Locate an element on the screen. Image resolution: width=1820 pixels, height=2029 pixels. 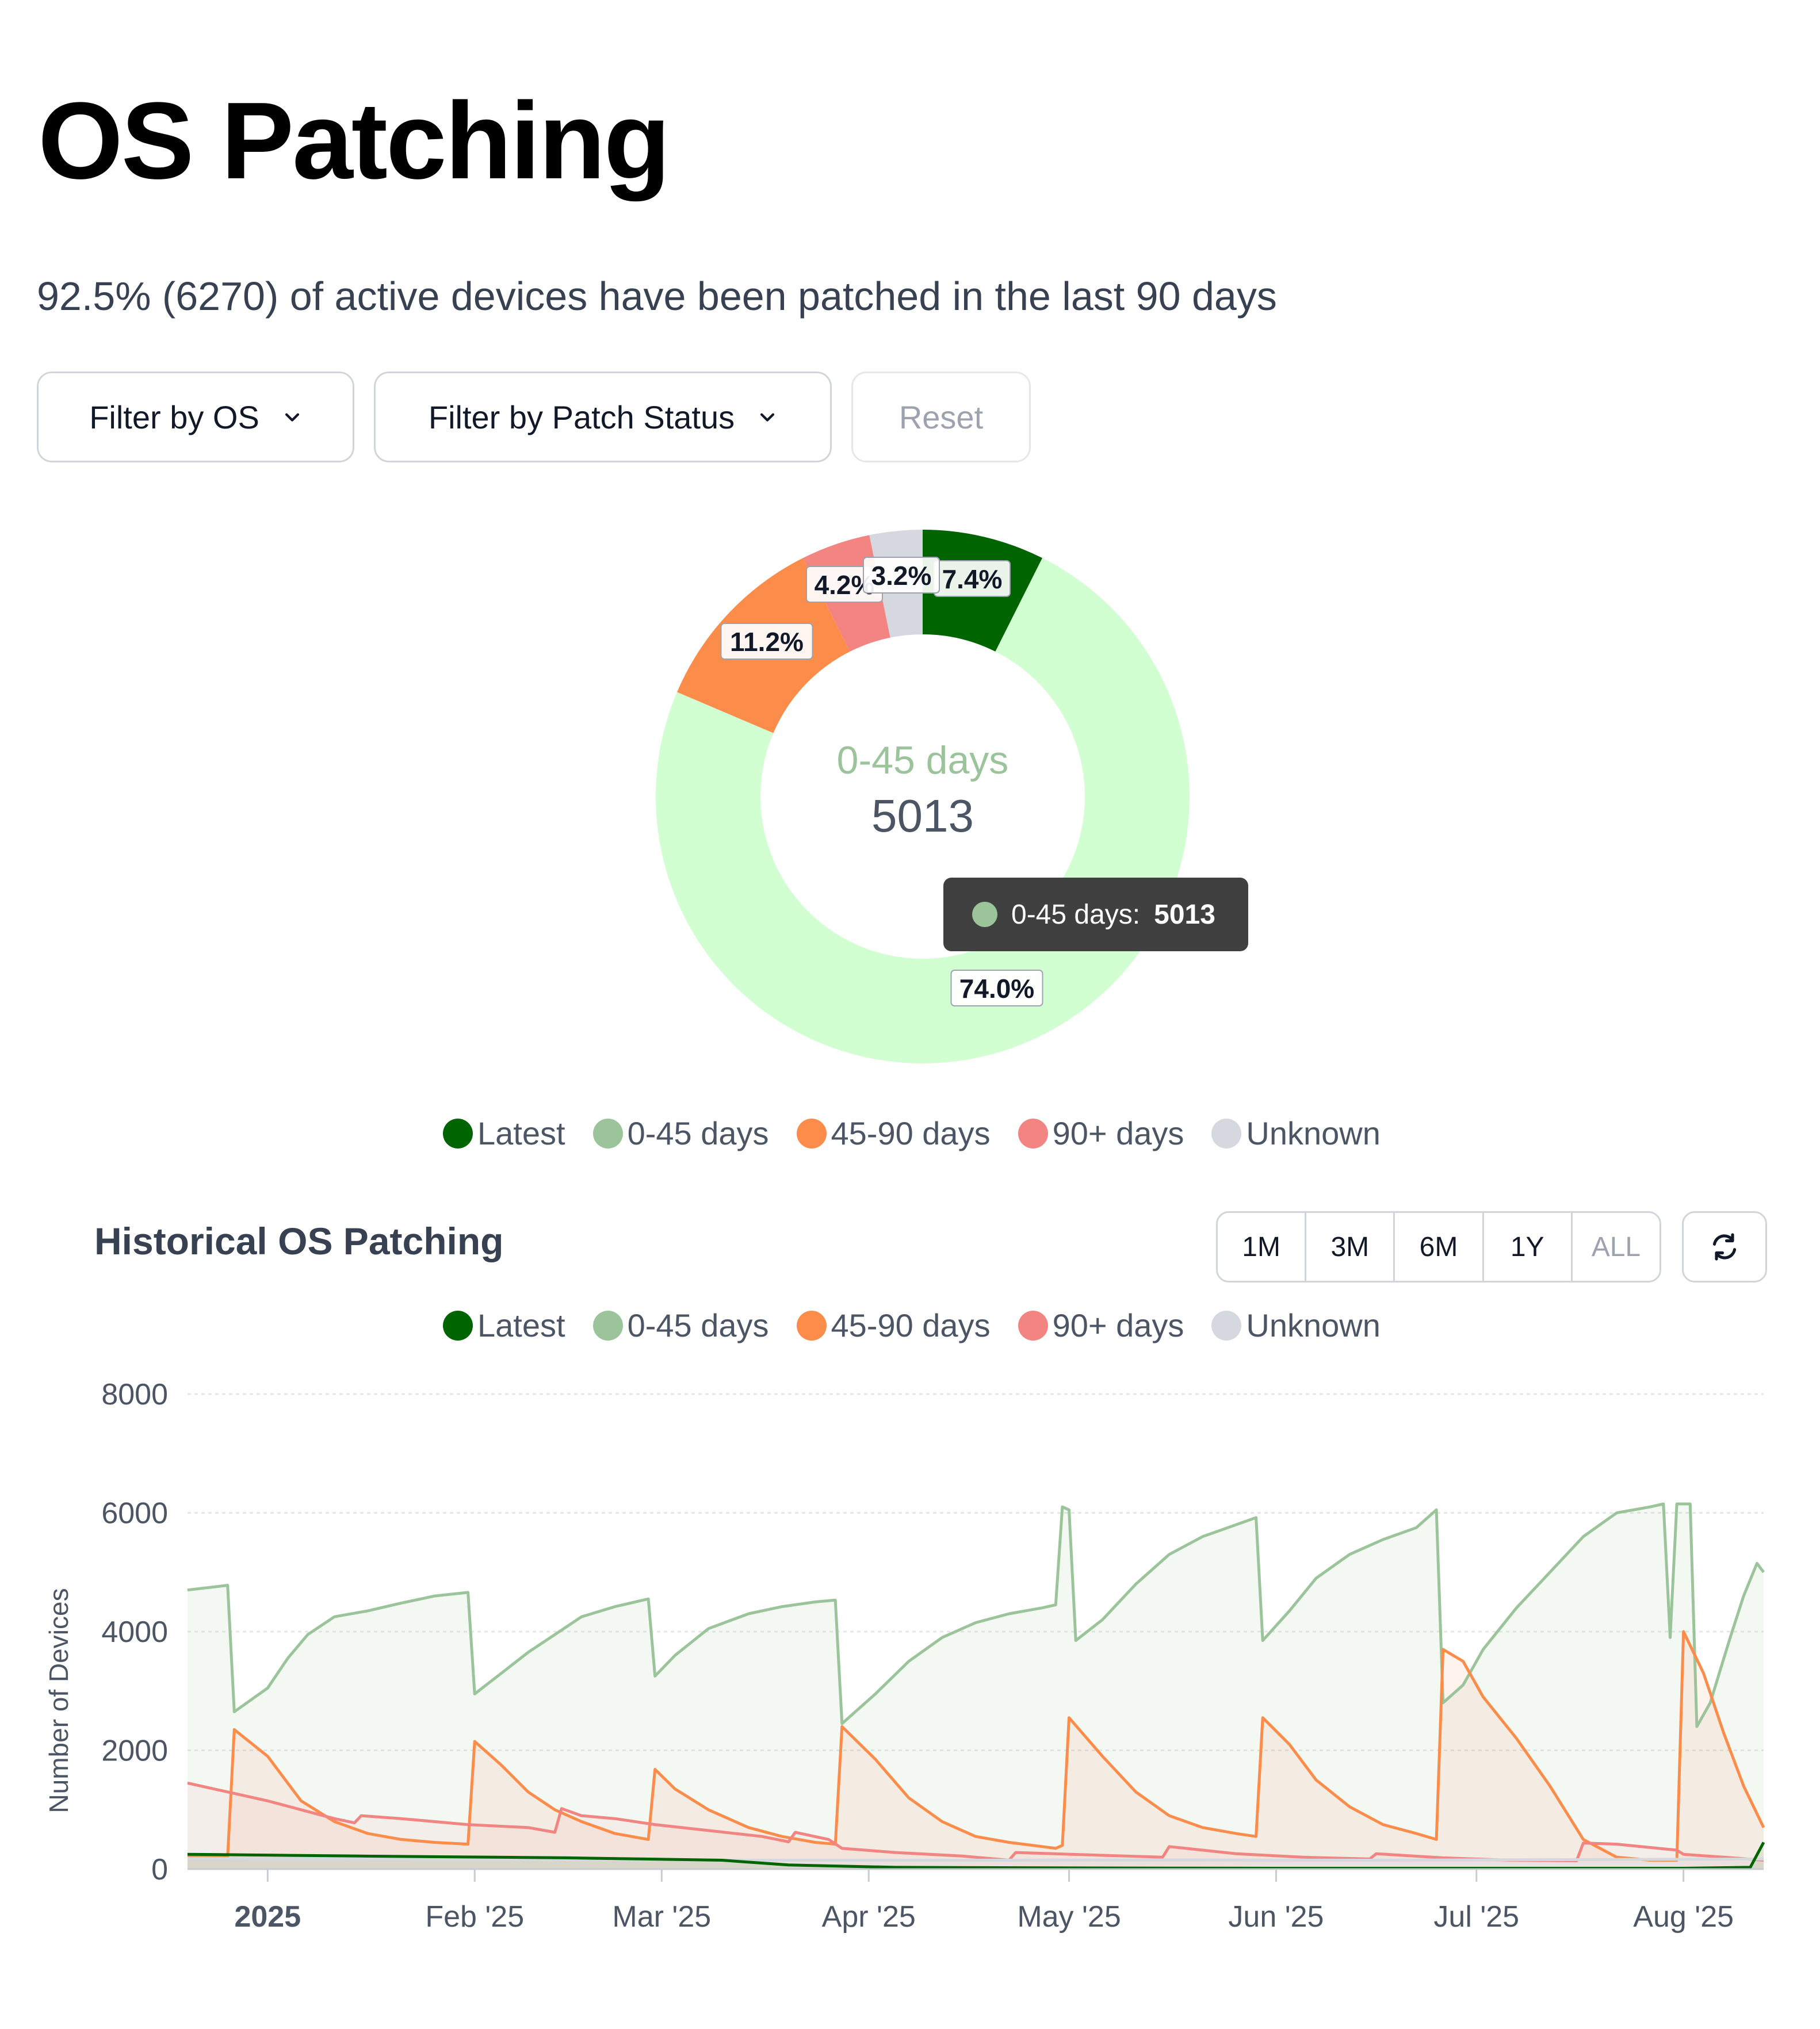
y-tick-label: 8000 is located at coordinates (134, 1394).